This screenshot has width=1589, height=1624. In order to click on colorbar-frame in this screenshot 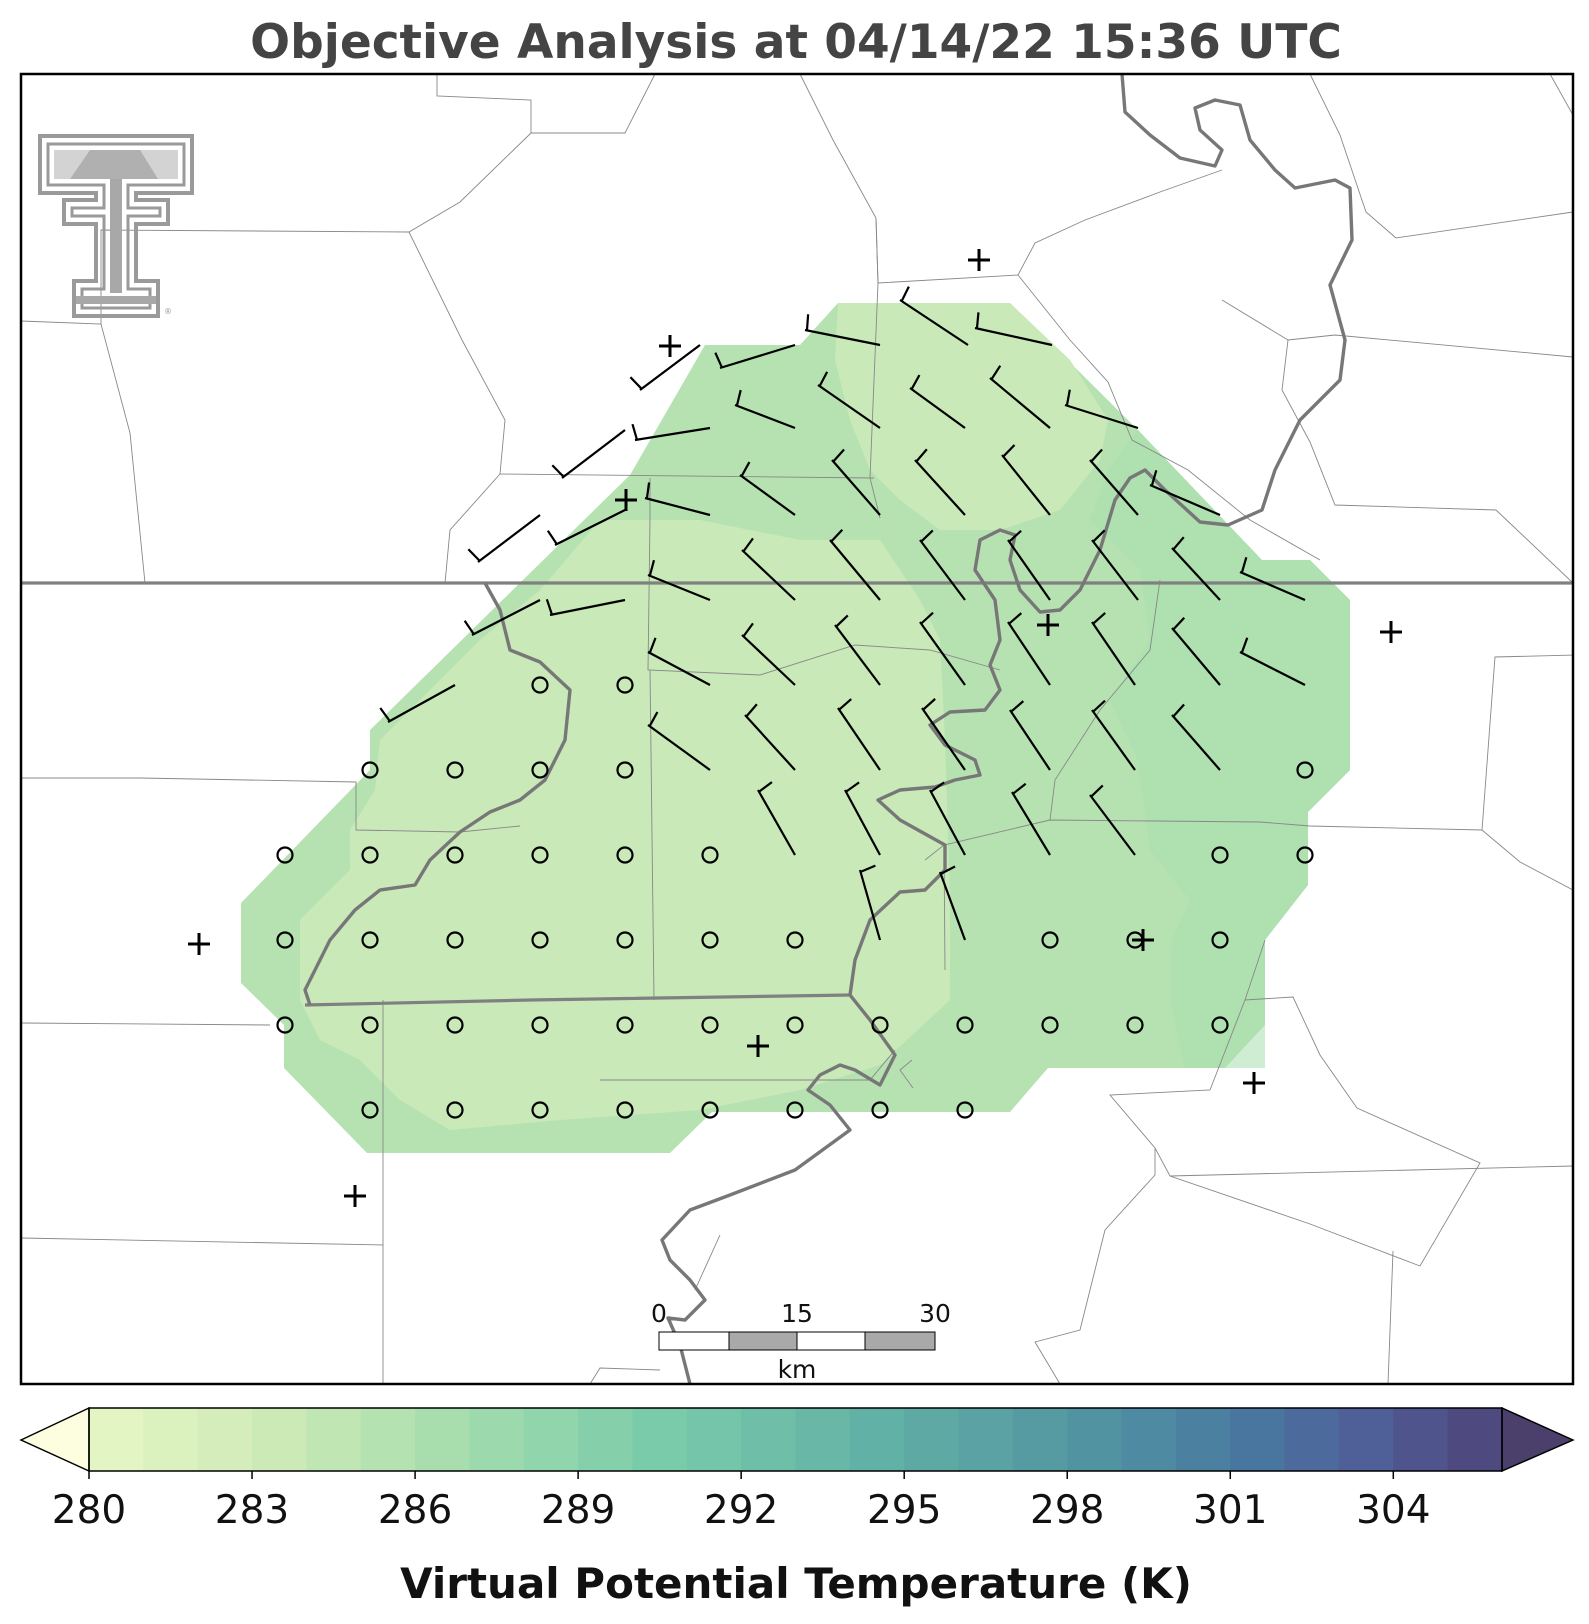, I will do `click(795, 1439)`.